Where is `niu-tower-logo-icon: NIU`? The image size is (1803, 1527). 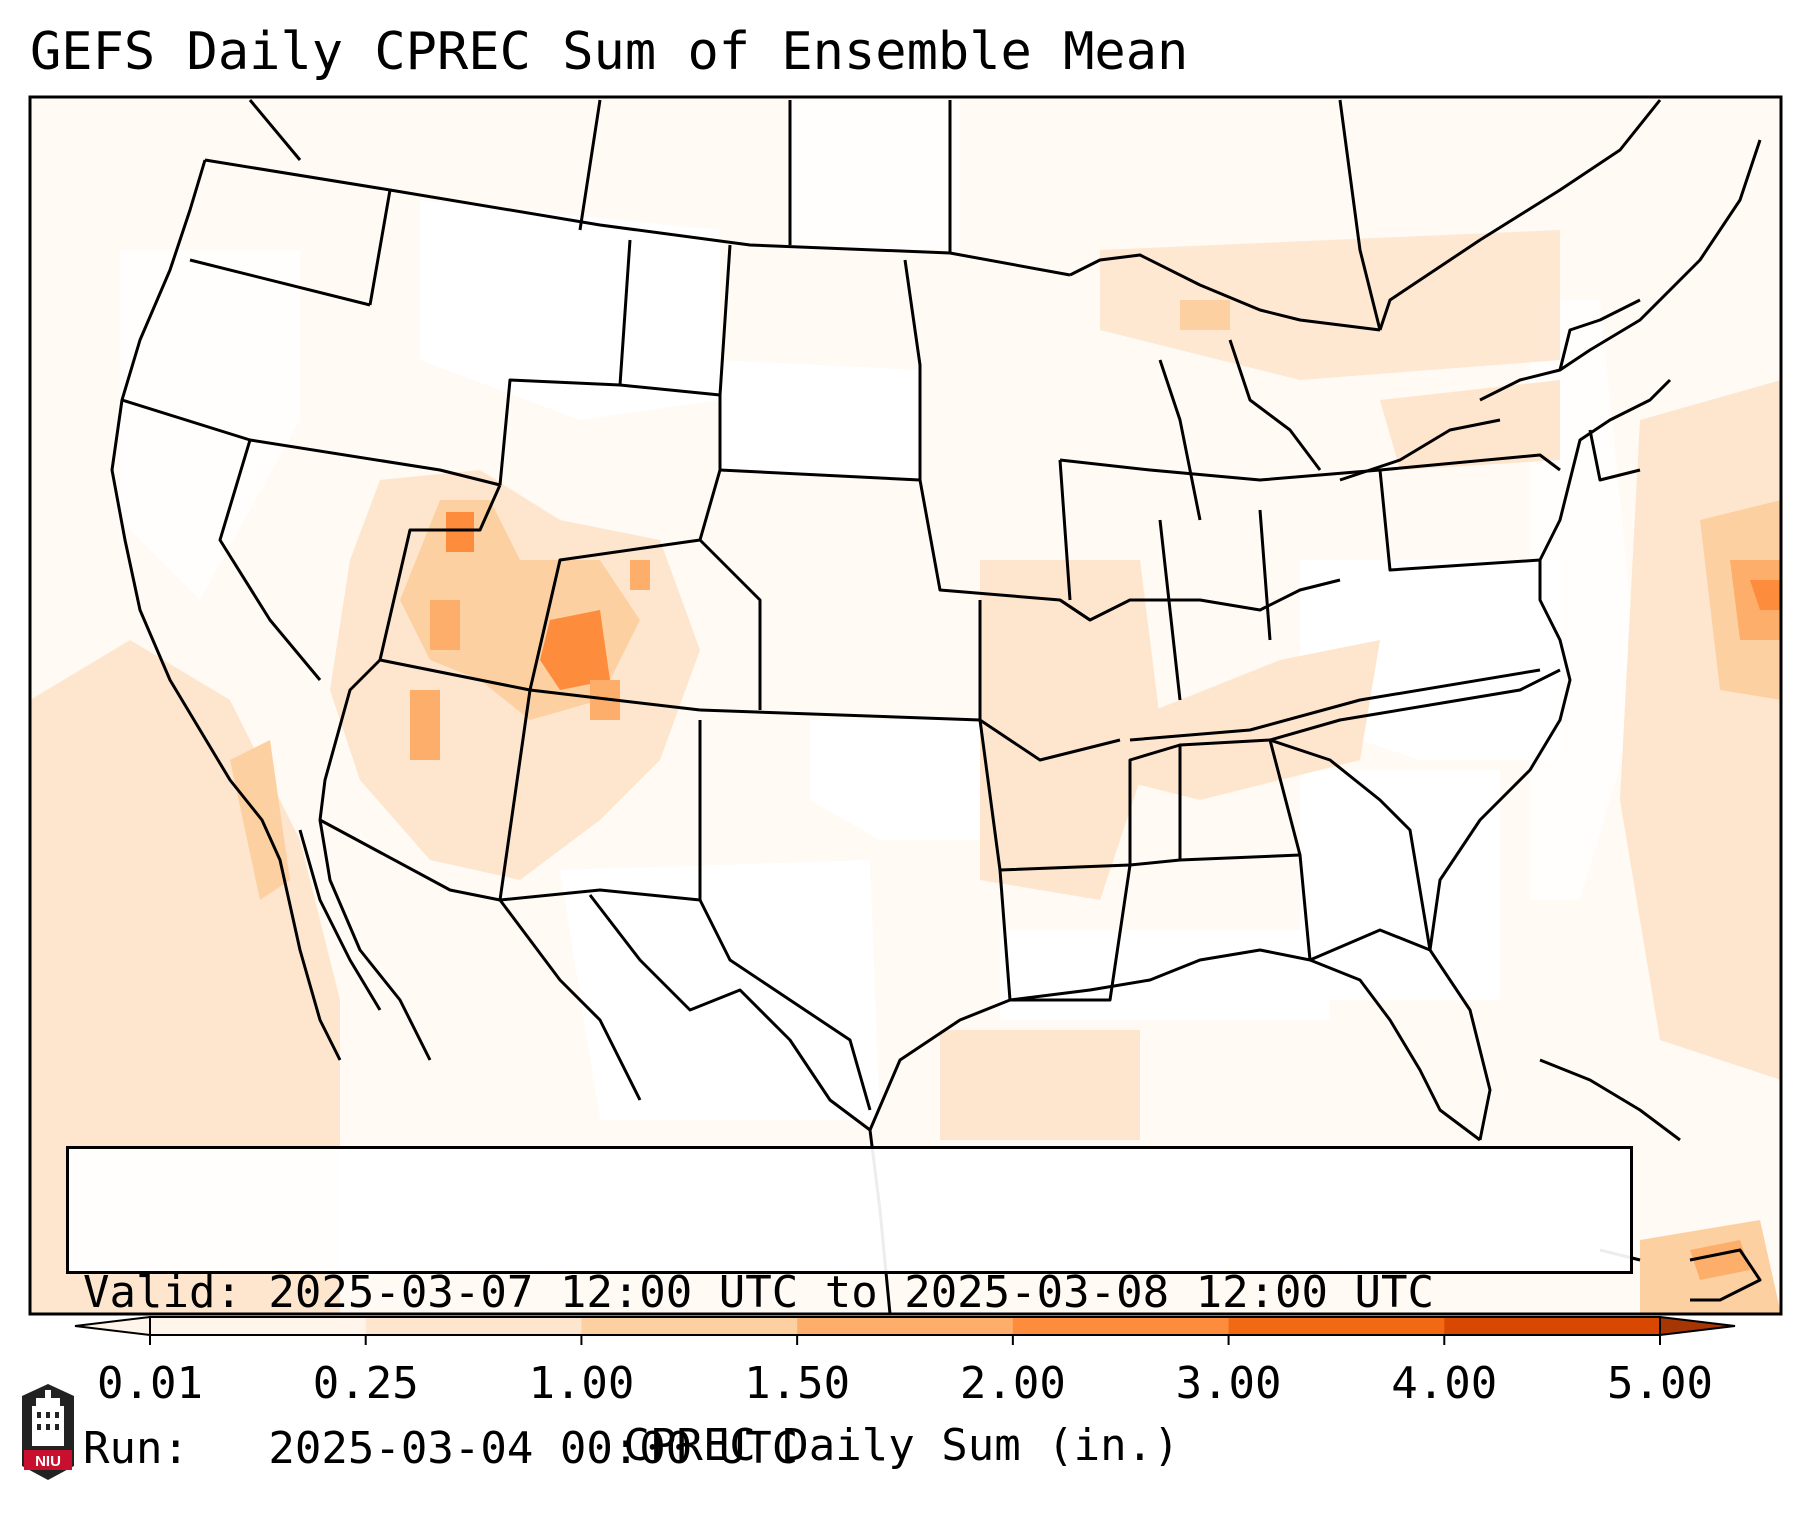
niu-tower-logo-icon: NIU is located at coordinates (48, 1432).